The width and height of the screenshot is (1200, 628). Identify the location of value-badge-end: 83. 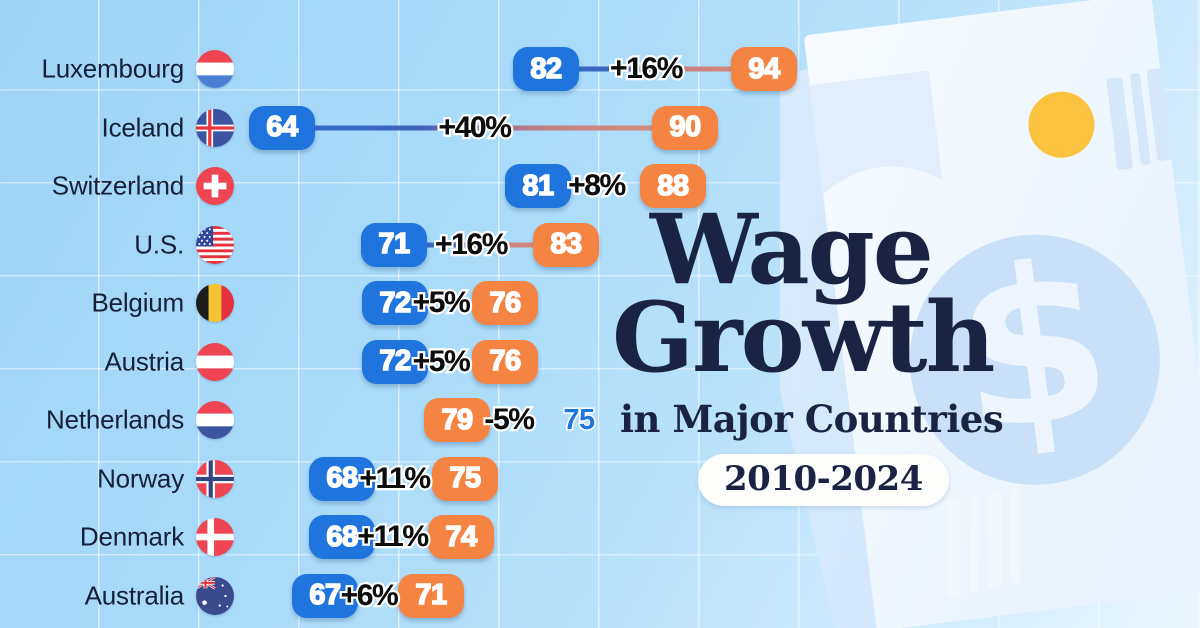
(566, 244).